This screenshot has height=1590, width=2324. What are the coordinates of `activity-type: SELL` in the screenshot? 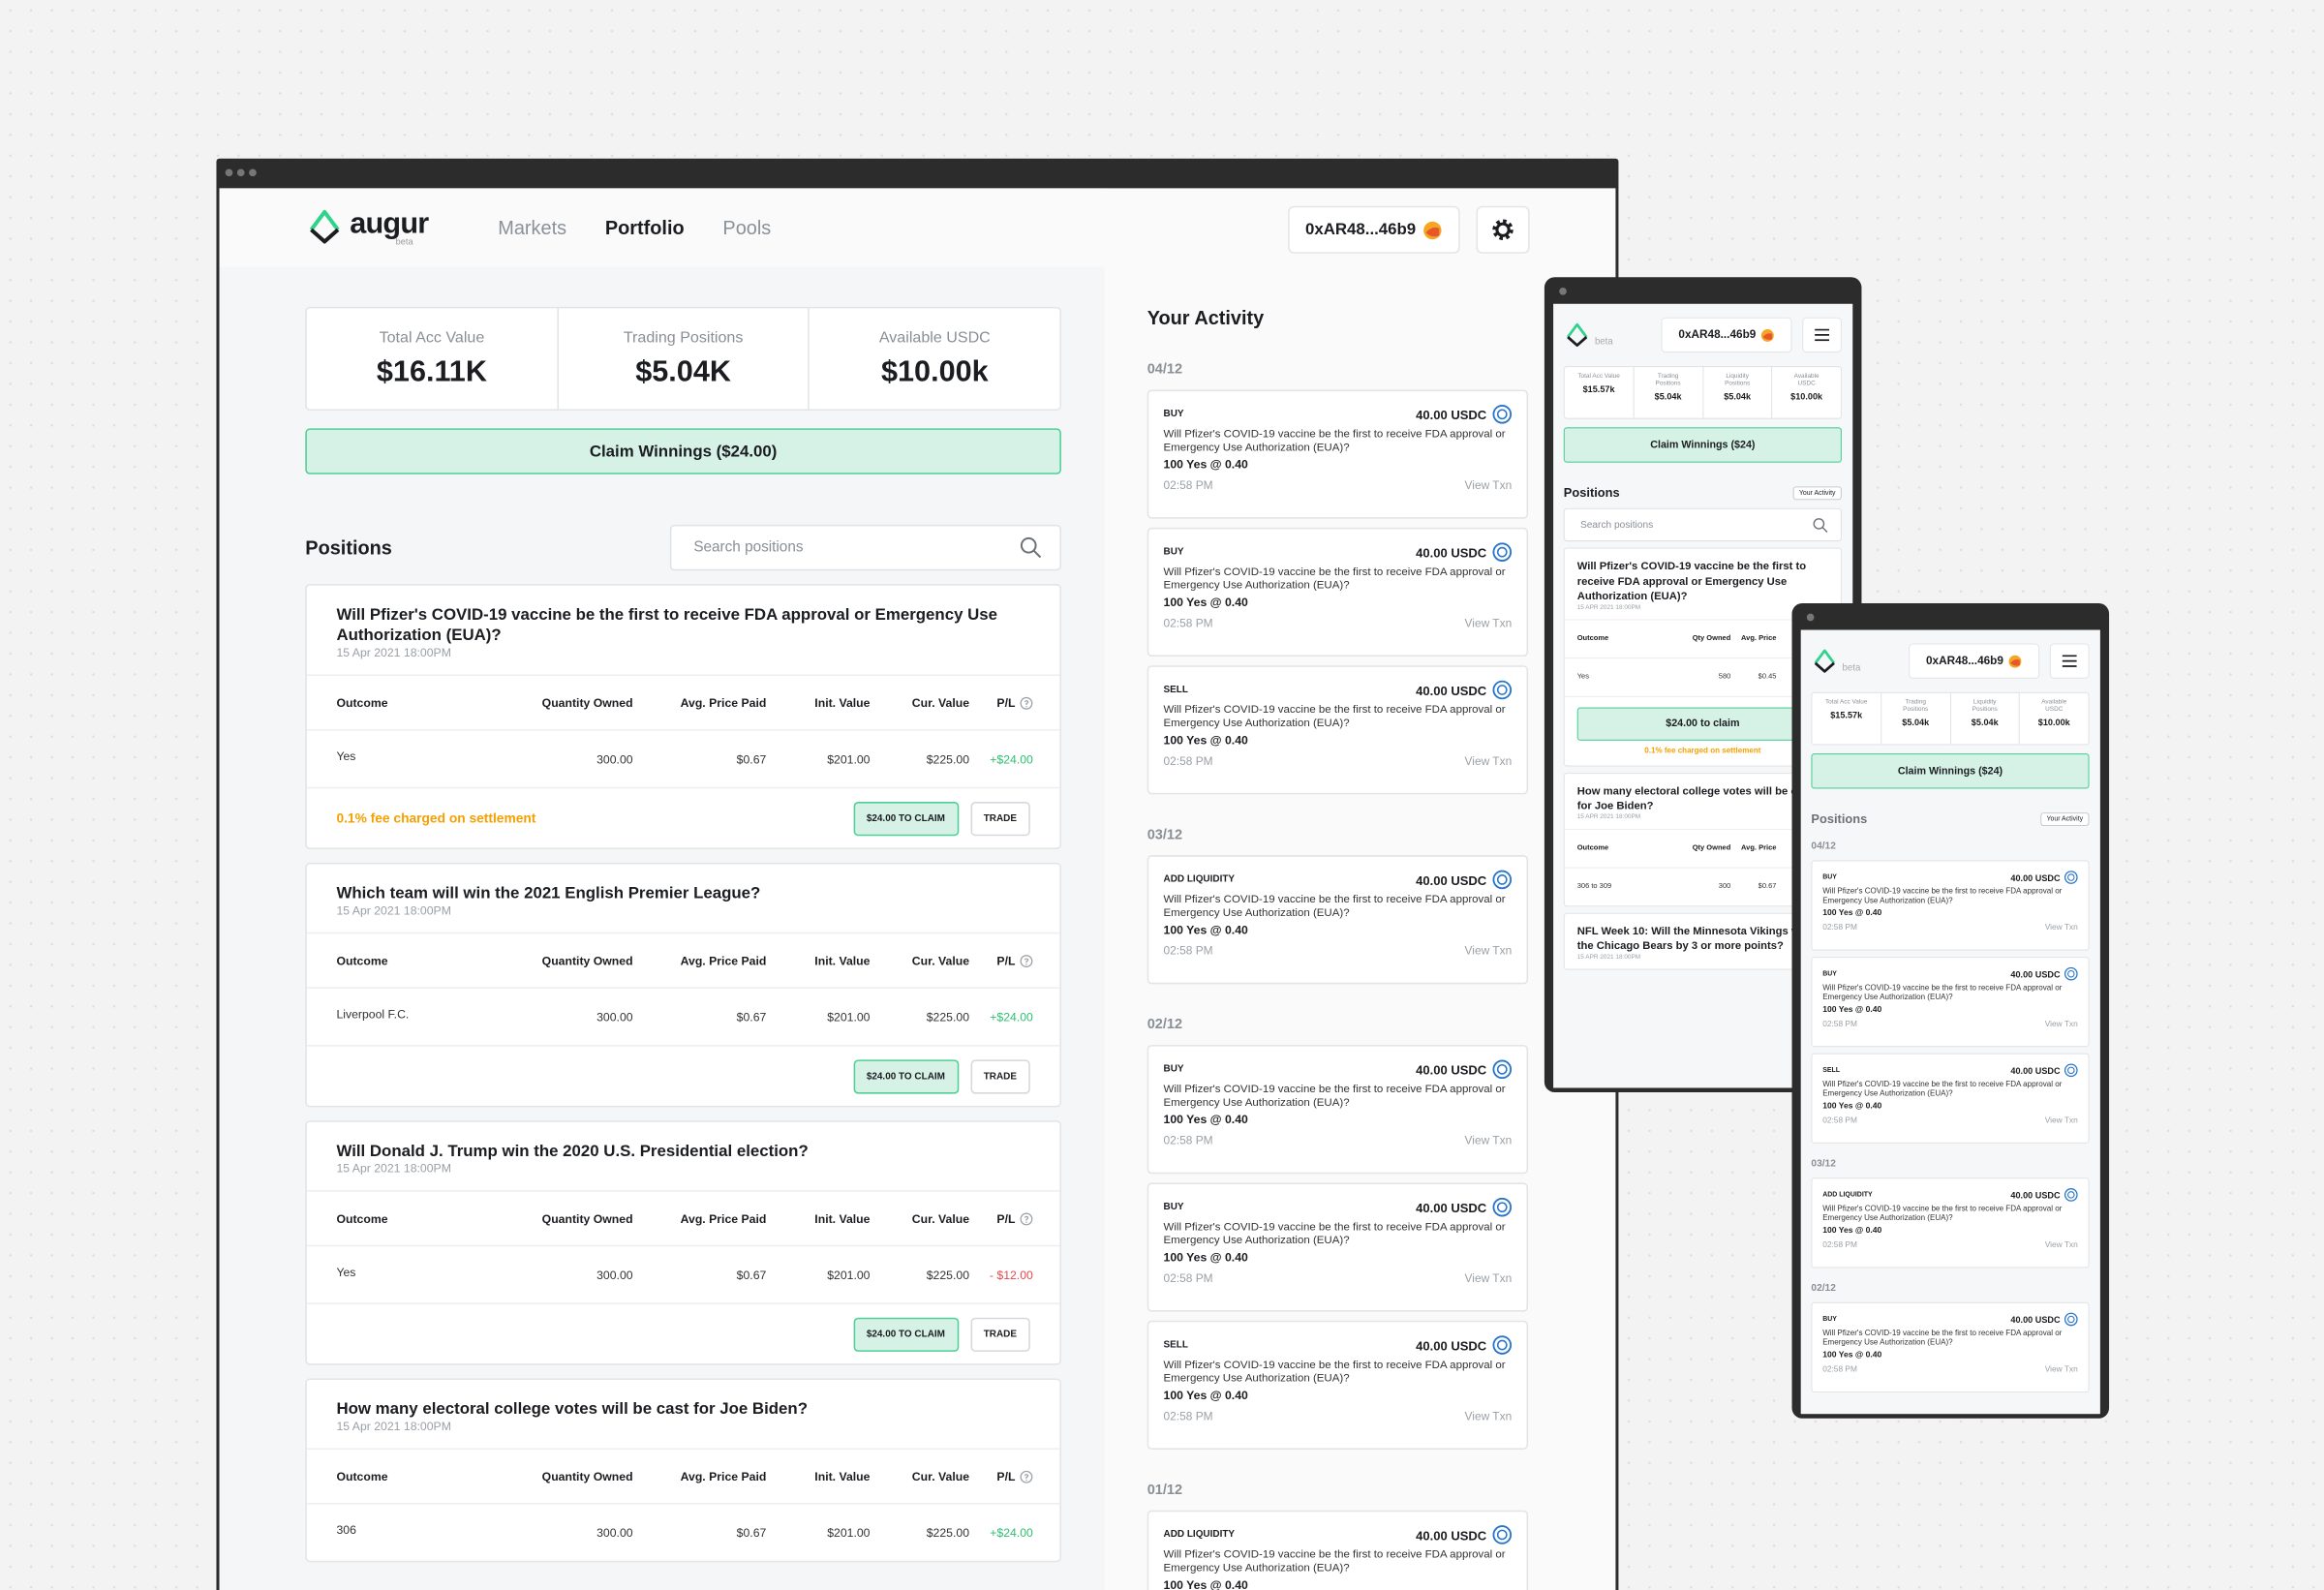 It's located at (1832, 1070).